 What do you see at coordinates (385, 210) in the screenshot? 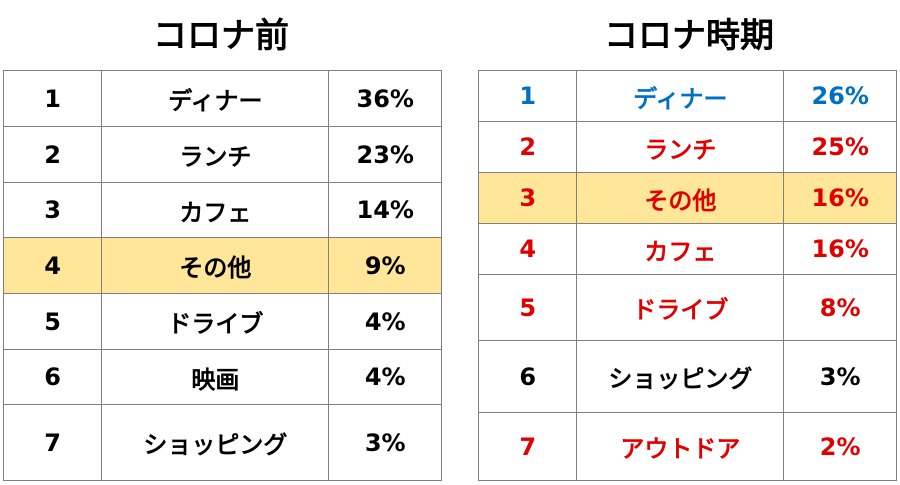
I see `percent-cell: 14%` at bounding box center [385, 210].